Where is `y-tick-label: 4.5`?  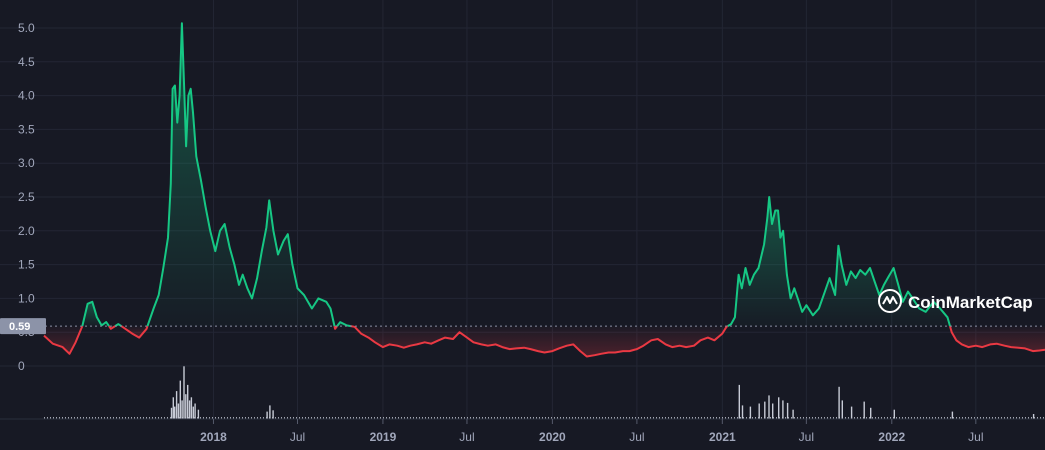 y-tick-label: 4.5 is located at coordinates (26, 62).